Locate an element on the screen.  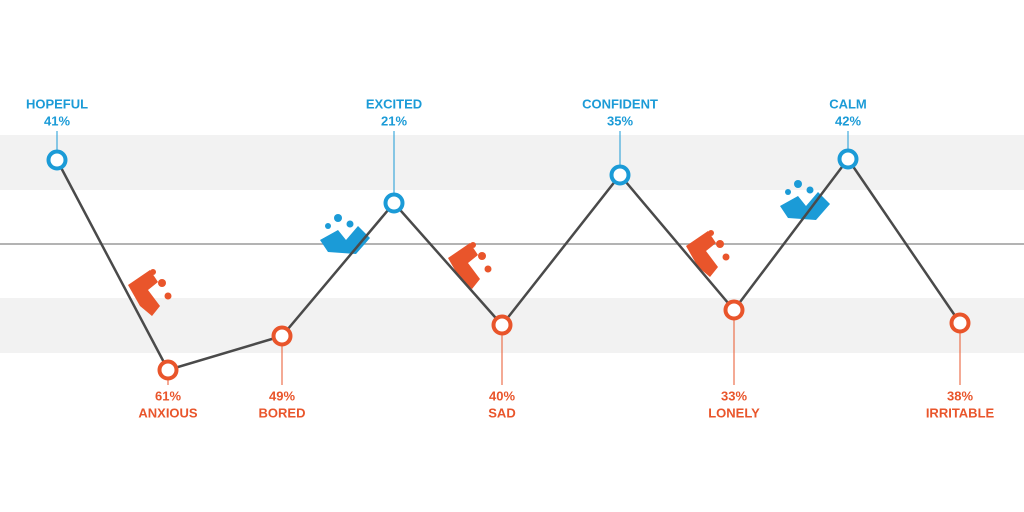
node-label: IRRITABLE is located at coordinates (960, 412).